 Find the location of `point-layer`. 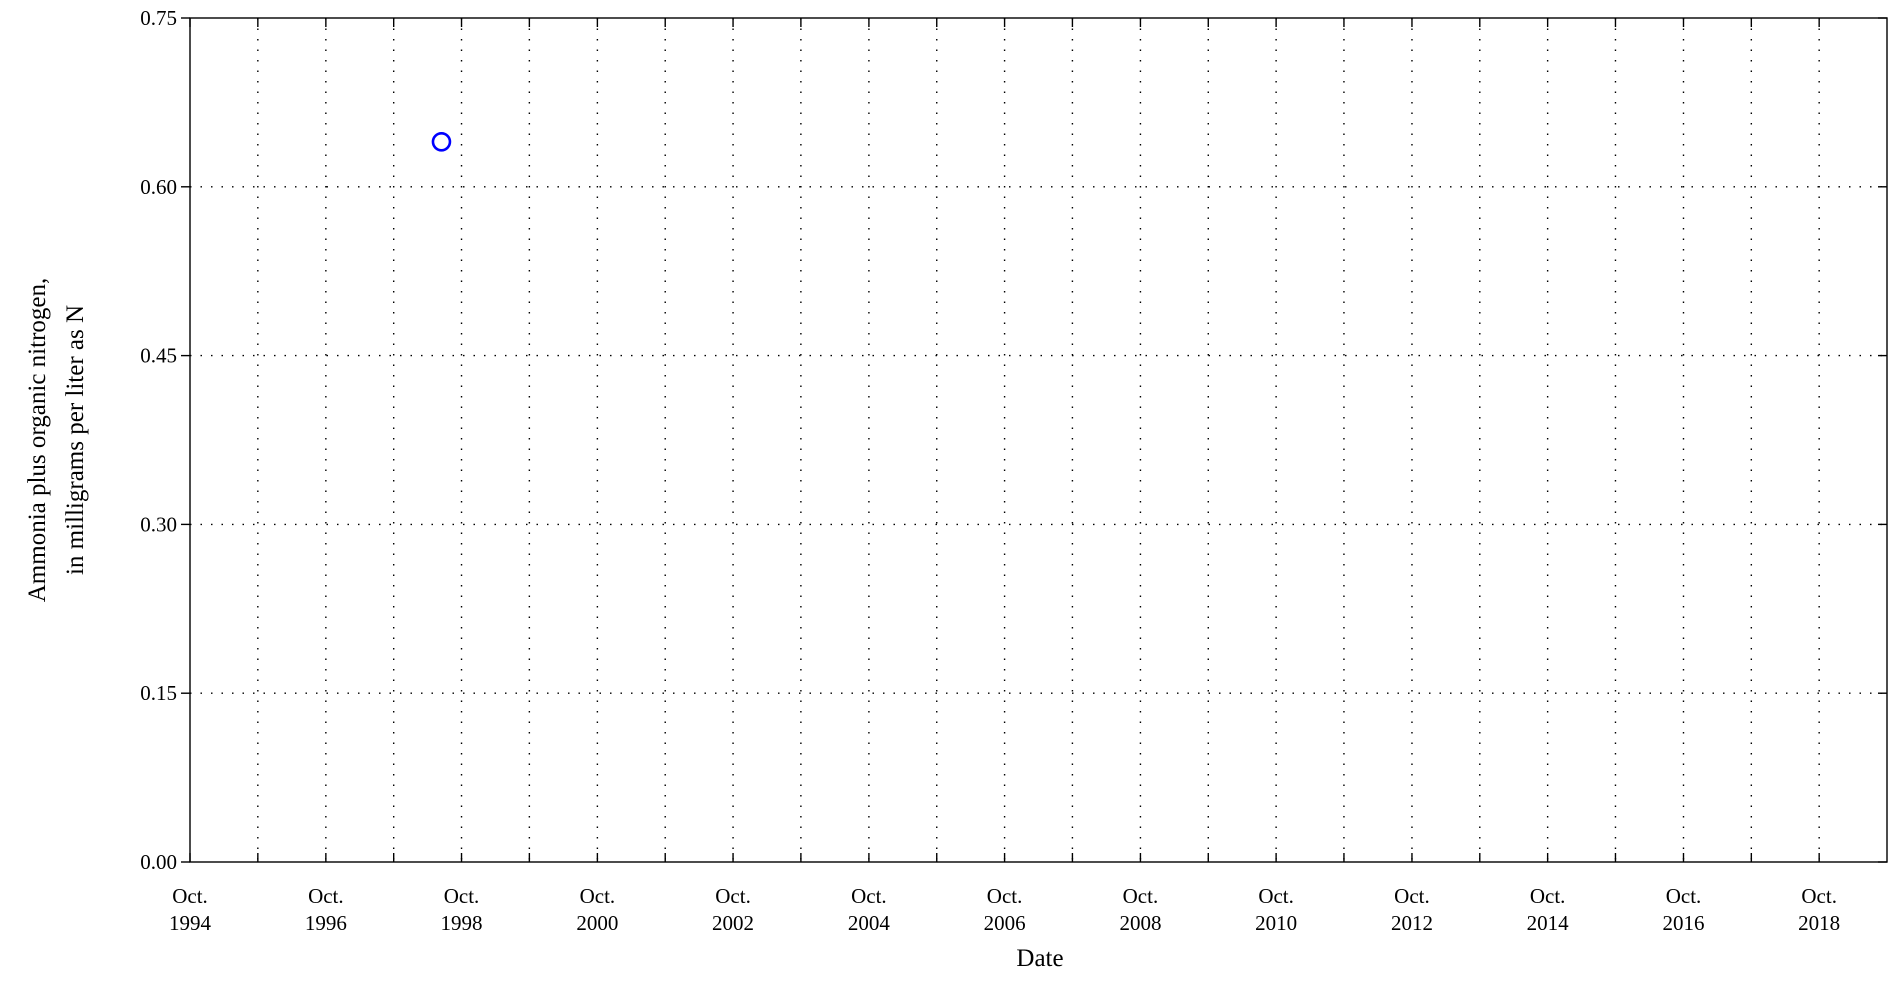

point-layer is located at coordinates (441, 141).